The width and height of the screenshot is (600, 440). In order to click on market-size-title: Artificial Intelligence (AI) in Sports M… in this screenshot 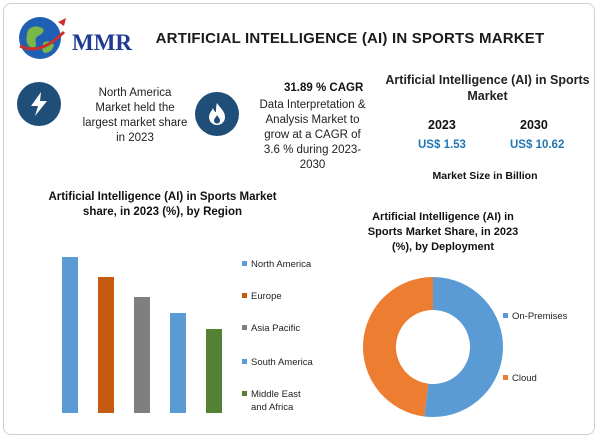, I will do `click(487, 88)`.